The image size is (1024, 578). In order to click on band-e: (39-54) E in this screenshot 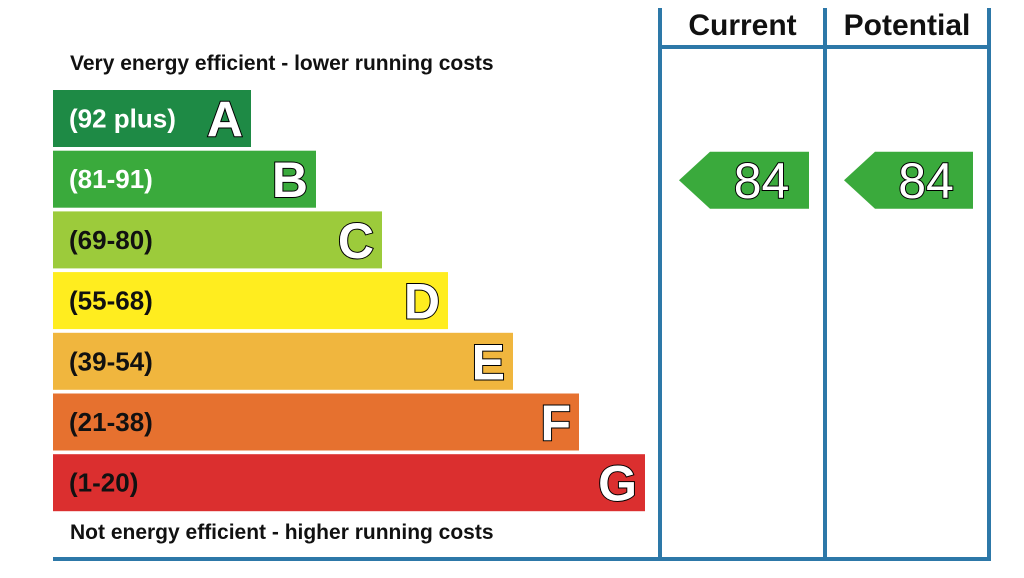, I will do `click(283, 361)`.